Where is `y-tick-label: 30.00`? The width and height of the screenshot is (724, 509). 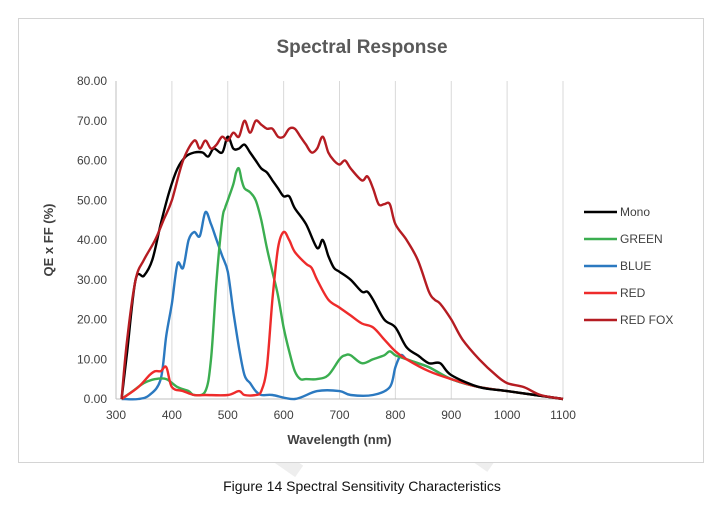
y-tick-label: 30.00 is located at coordinates (92, 280).